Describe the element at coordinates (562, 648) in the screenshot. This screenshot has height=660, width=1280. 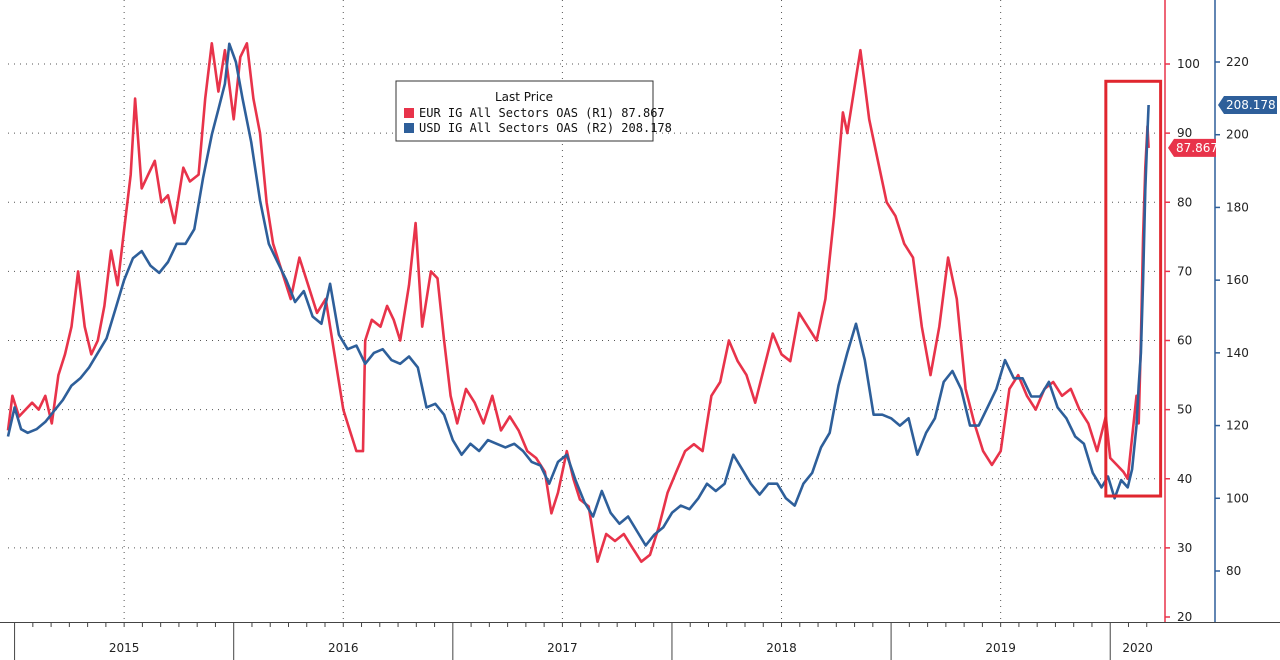
I see `x-tick-label: 2017` at that location.